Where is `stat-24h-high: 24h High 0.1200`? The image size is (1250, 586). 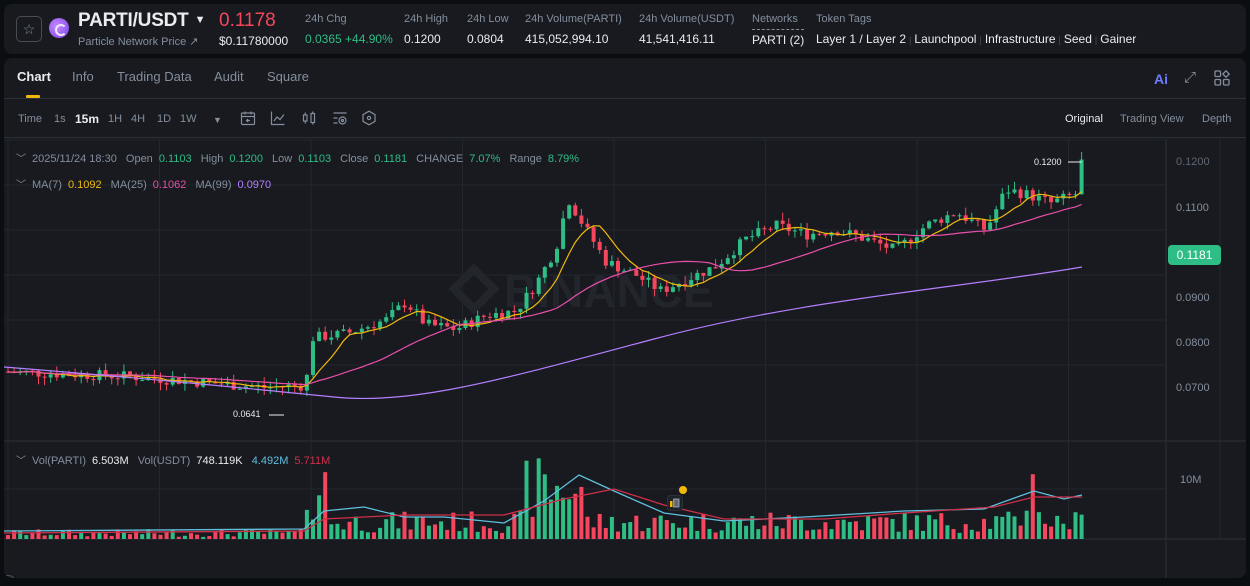
stat-24h-high: 24h High 0.1200 is located at coordinates (426, 29).